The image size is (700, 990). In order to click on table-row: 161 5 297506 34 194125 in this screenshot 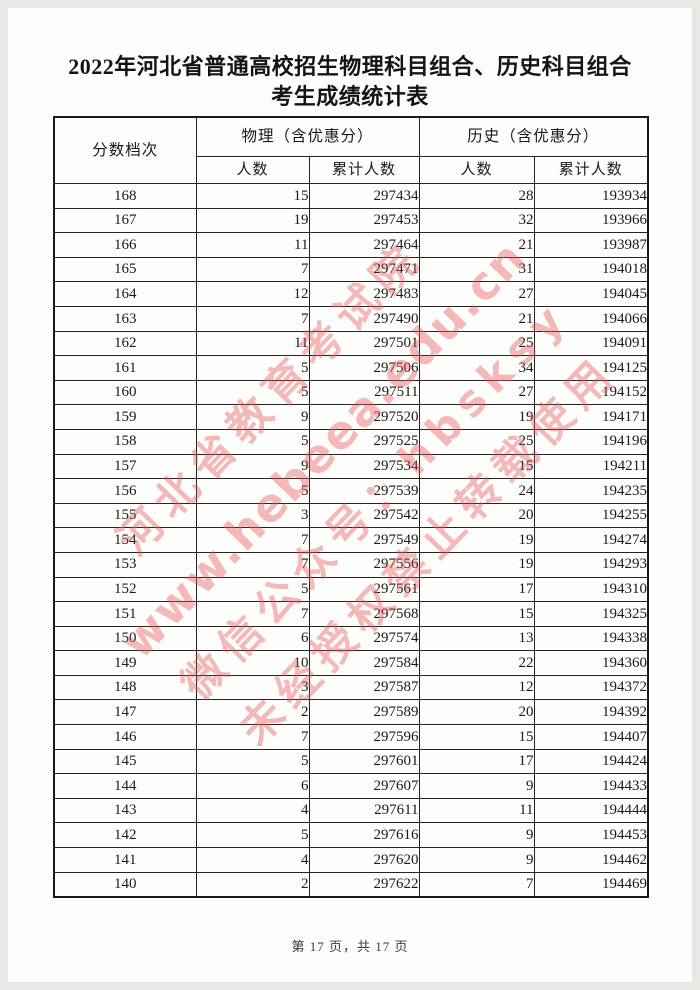, I will do `click(351, 368)`.